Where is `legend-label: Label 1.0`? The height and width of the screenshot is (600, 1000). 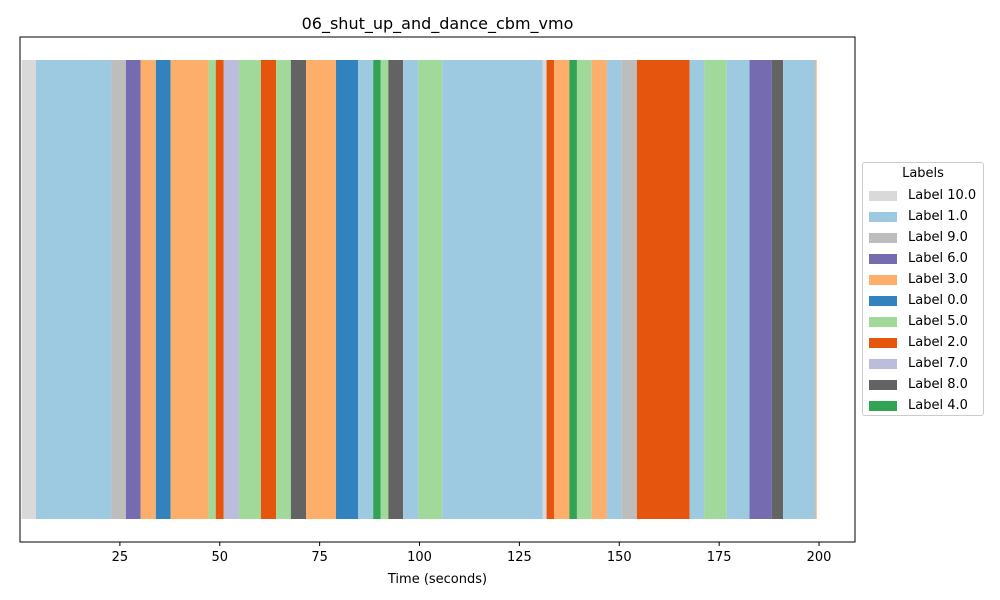 legend-label: Label 1.0 is located at coordinates (938, 216).